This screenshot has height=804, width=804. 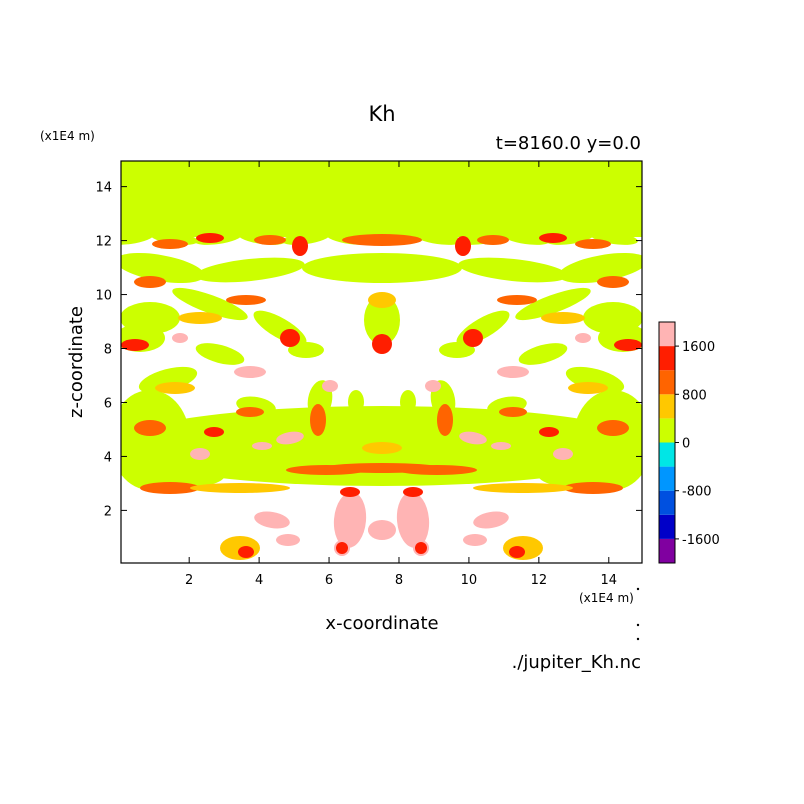 I want to click on chart-title: Kh, so click(x=381, y=114).